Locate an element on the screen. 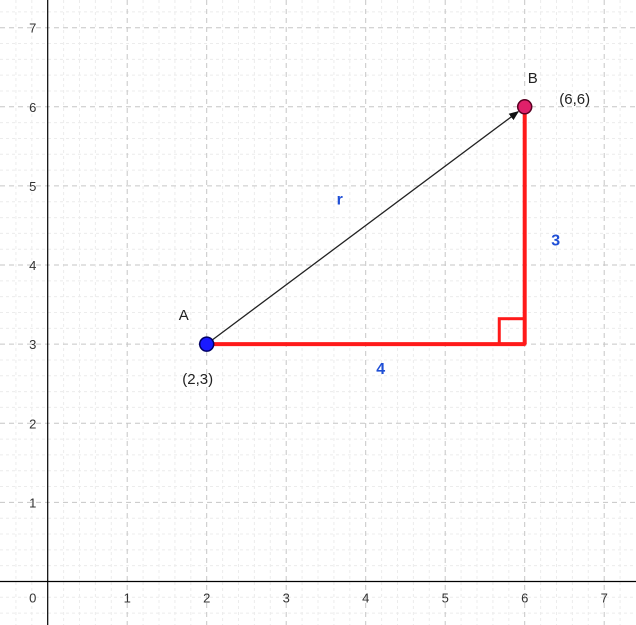 The width and height of the screenshot is (636, 625). x-tick-label: 5 is located at coordinates (445, 597).